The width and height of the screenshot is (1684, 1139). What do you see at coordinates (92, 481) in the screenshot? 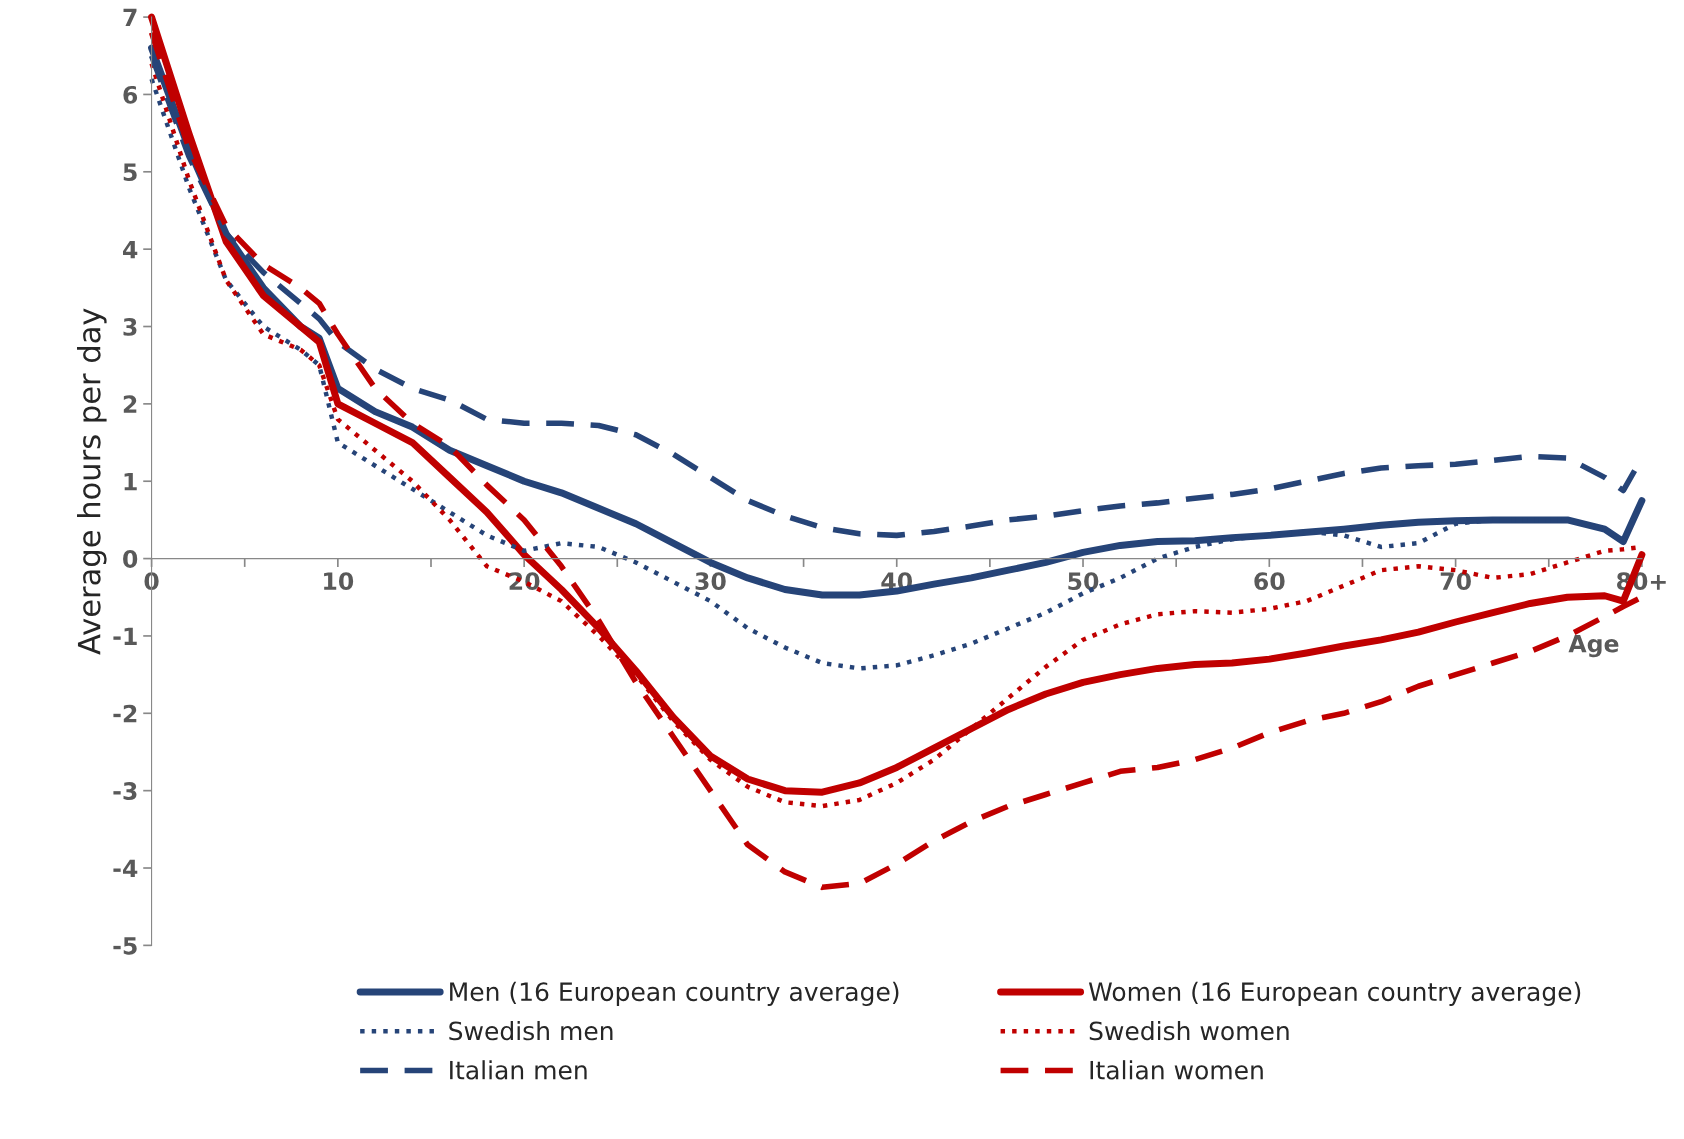
I see `y-axis-title: Average hours per day` at bounding box center [92, 481].